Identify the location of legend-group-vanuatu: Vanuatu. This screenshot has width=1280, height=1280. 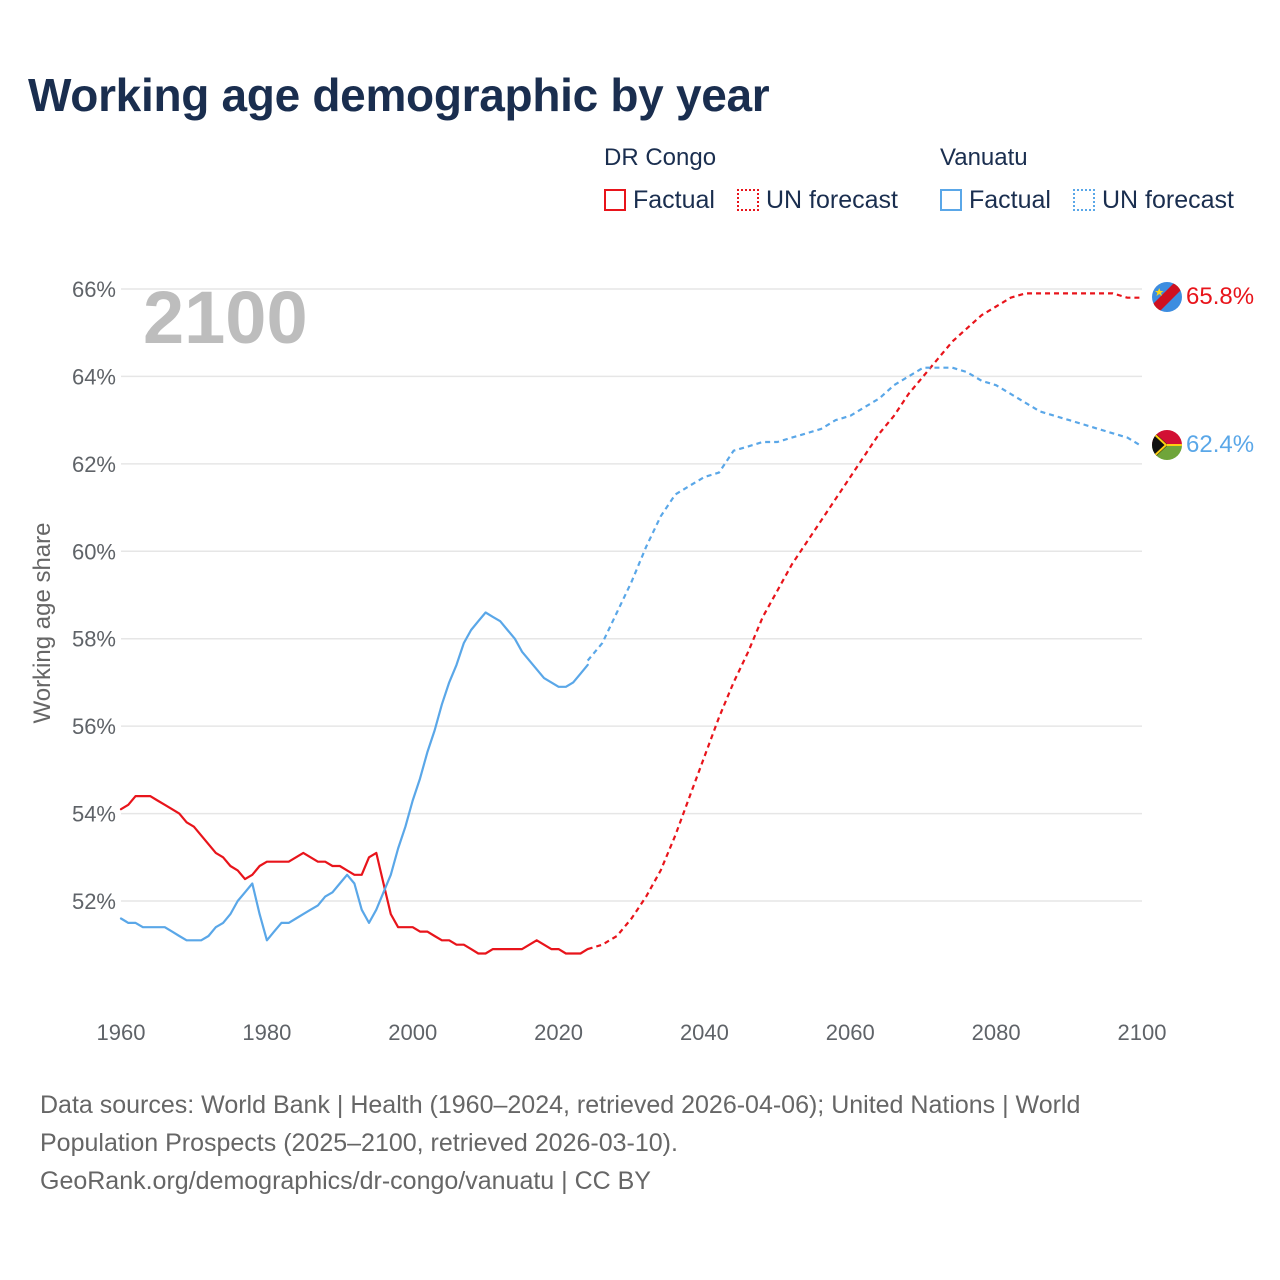
(984, 157).